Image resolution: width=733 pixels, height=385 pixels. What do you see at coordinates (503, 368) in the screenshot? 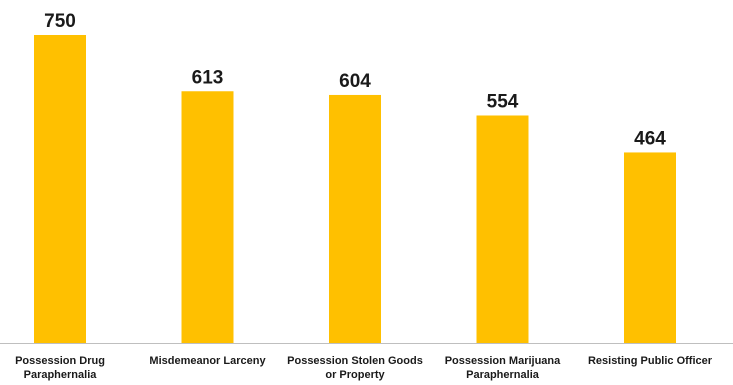
I see `category-label-3: Possession Marijuana Paraphernalia` at bounding box center [503, 368].